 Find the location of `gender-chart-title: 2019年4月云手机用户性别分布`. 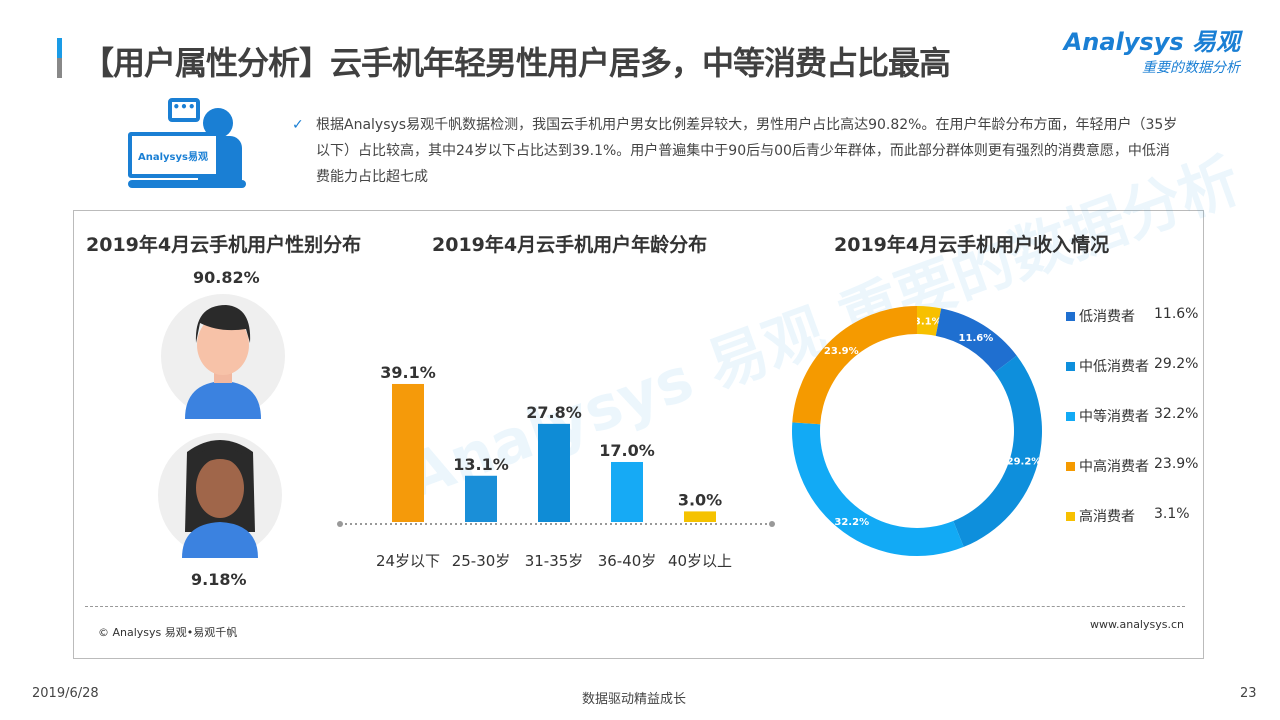

gender-chart-title: 2019年4月云手机用户性别分布 is located at coordinates (224, 245).